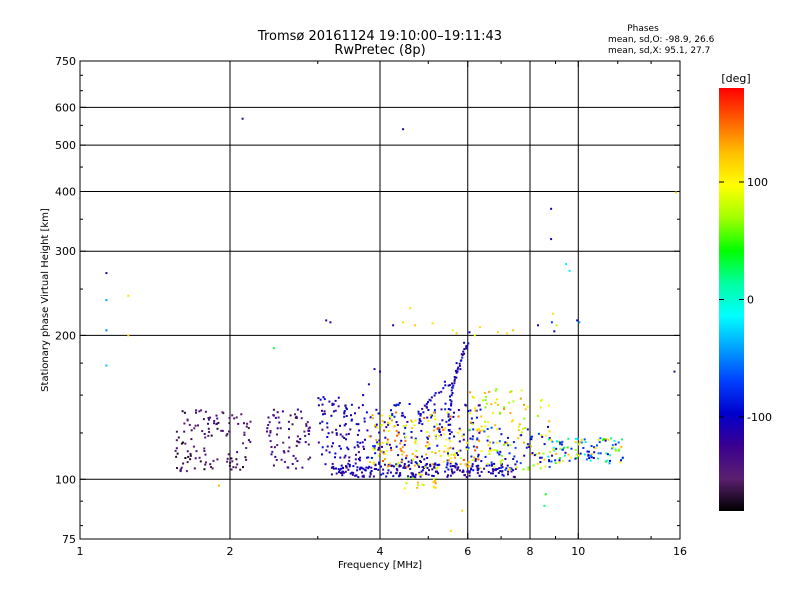  Describe the element at coordinates (745, 300) in the screenshot. I see `colorbar-ticks: 100 0 -100` at that location.